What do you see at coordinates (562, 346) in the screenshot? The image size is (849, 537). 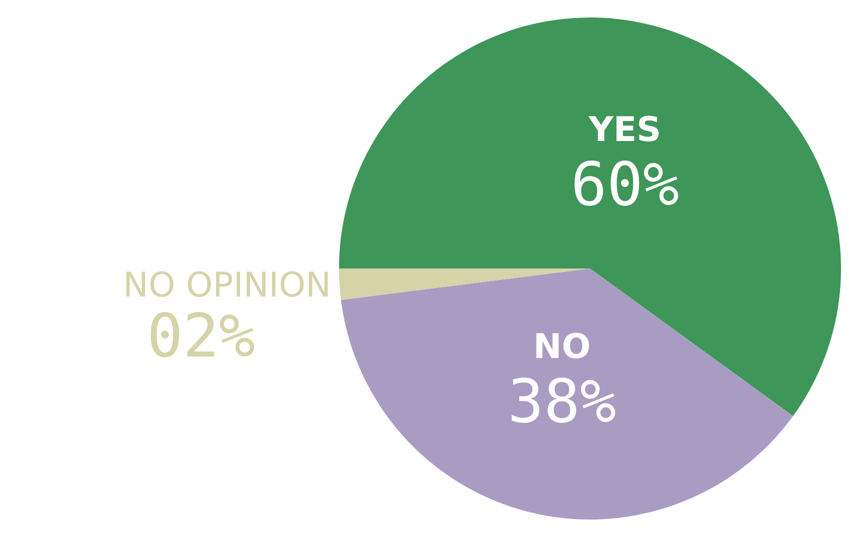 I see `slice-label: NO` at bounding box center [562, 346].